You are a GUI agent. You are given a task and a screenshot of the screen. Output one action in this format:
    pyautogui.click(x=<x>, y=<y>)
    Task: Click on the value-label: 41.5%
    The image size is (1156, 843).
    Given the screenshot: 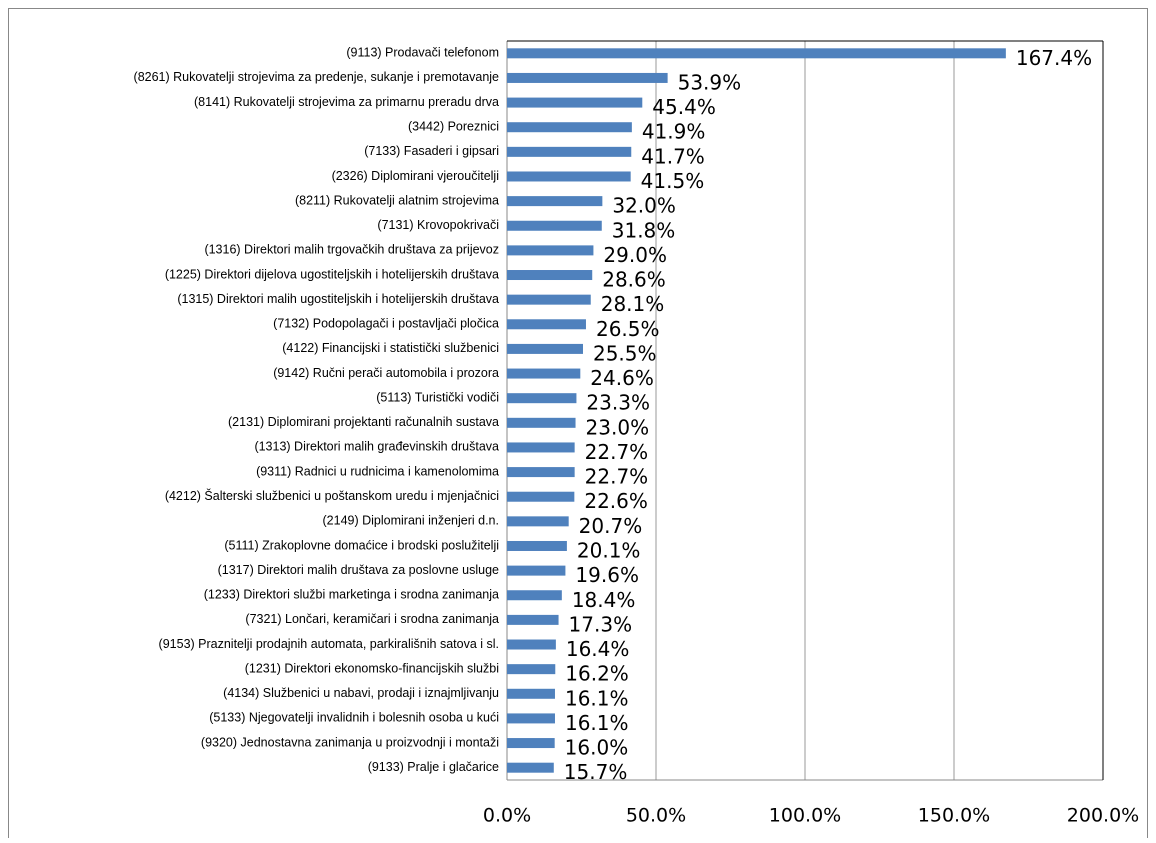 What is the action you would take?
    pyautogui.click(x=673, y=181)
    